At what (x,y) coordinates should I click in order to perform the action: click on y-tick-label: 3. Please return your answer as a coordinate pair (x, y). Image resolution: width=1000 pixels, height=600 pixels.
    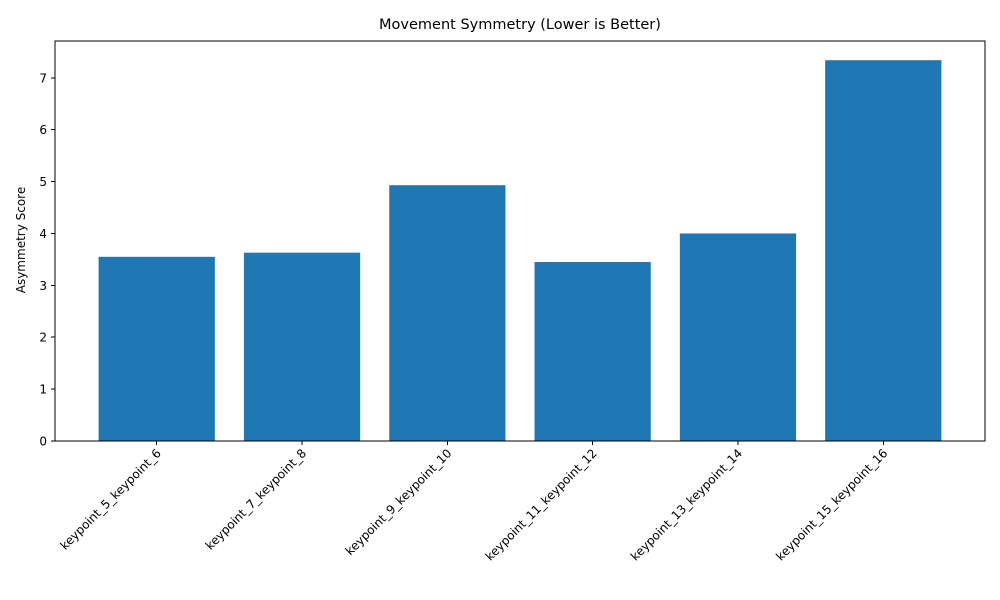
    Looking at the image, I should click on (43, 286).